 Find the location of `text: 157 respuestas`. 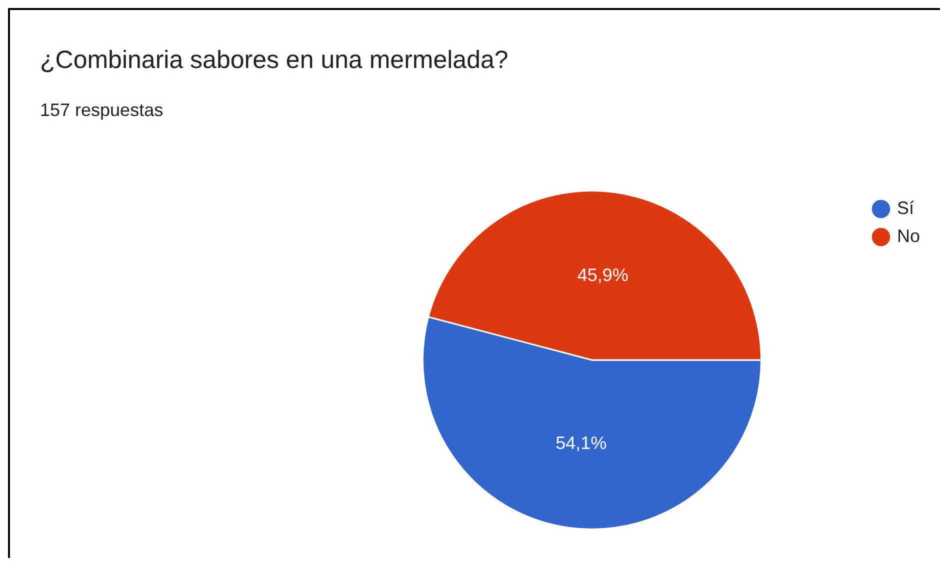

text: 157 respuestas is located at coordinates (102, 110).